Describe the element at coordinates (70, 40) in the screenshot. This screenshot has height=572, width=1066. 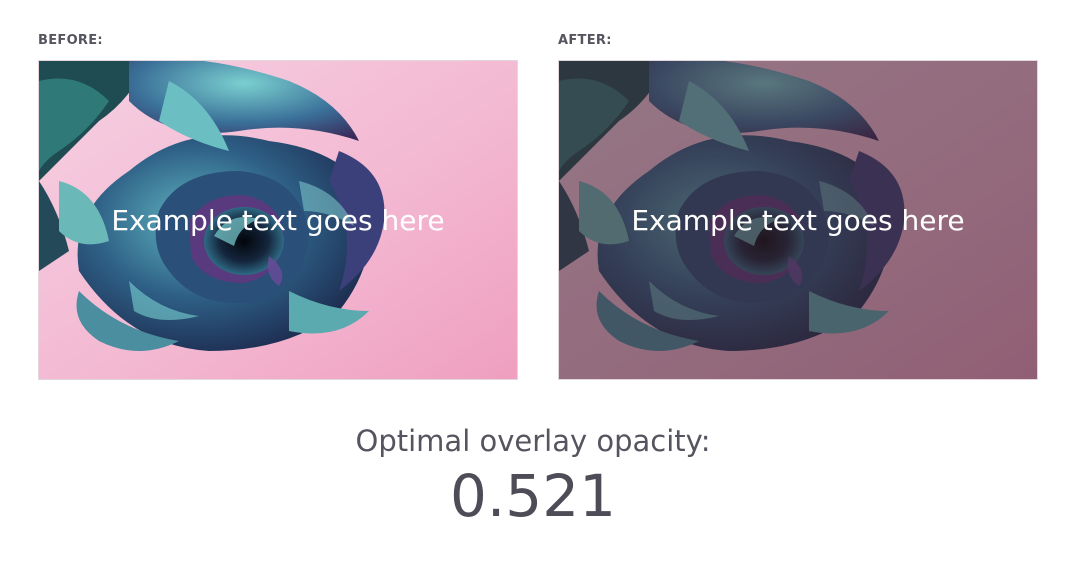
I see `before-label: BEFORE:` at that location.